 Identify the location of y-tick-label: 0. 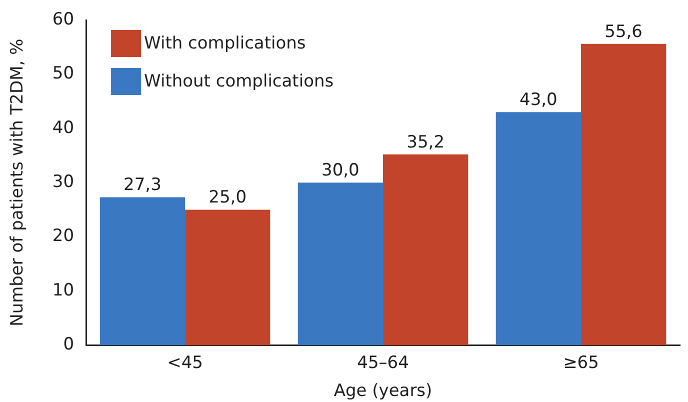
(68, 344).